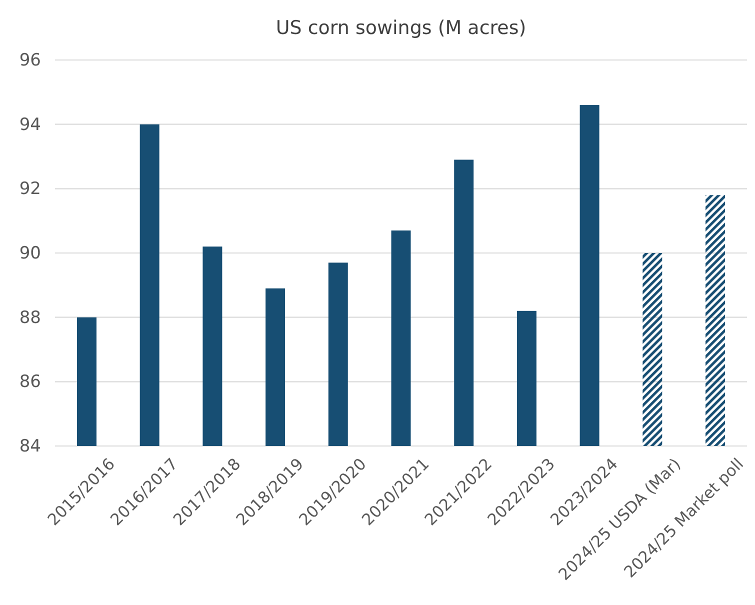  I want to click on y-tick-label: 86, so click(30, 382).